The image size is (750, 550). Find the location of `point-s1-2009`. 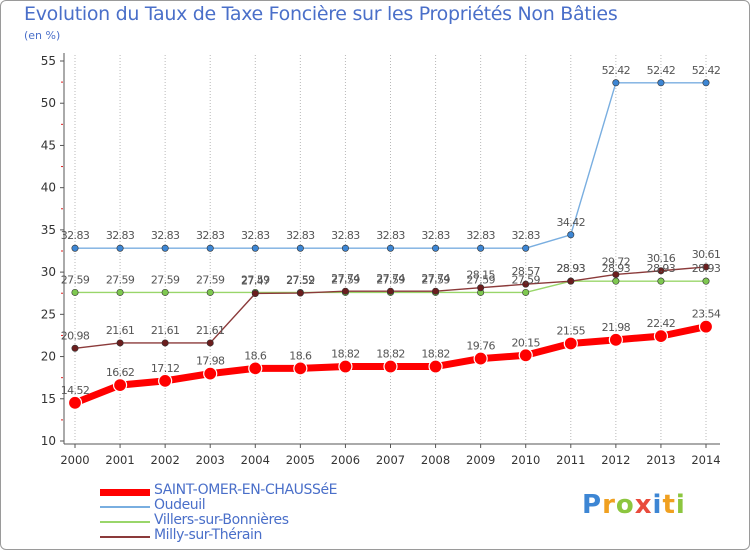

point-s1-2009 is located at coordinates (480, 358).